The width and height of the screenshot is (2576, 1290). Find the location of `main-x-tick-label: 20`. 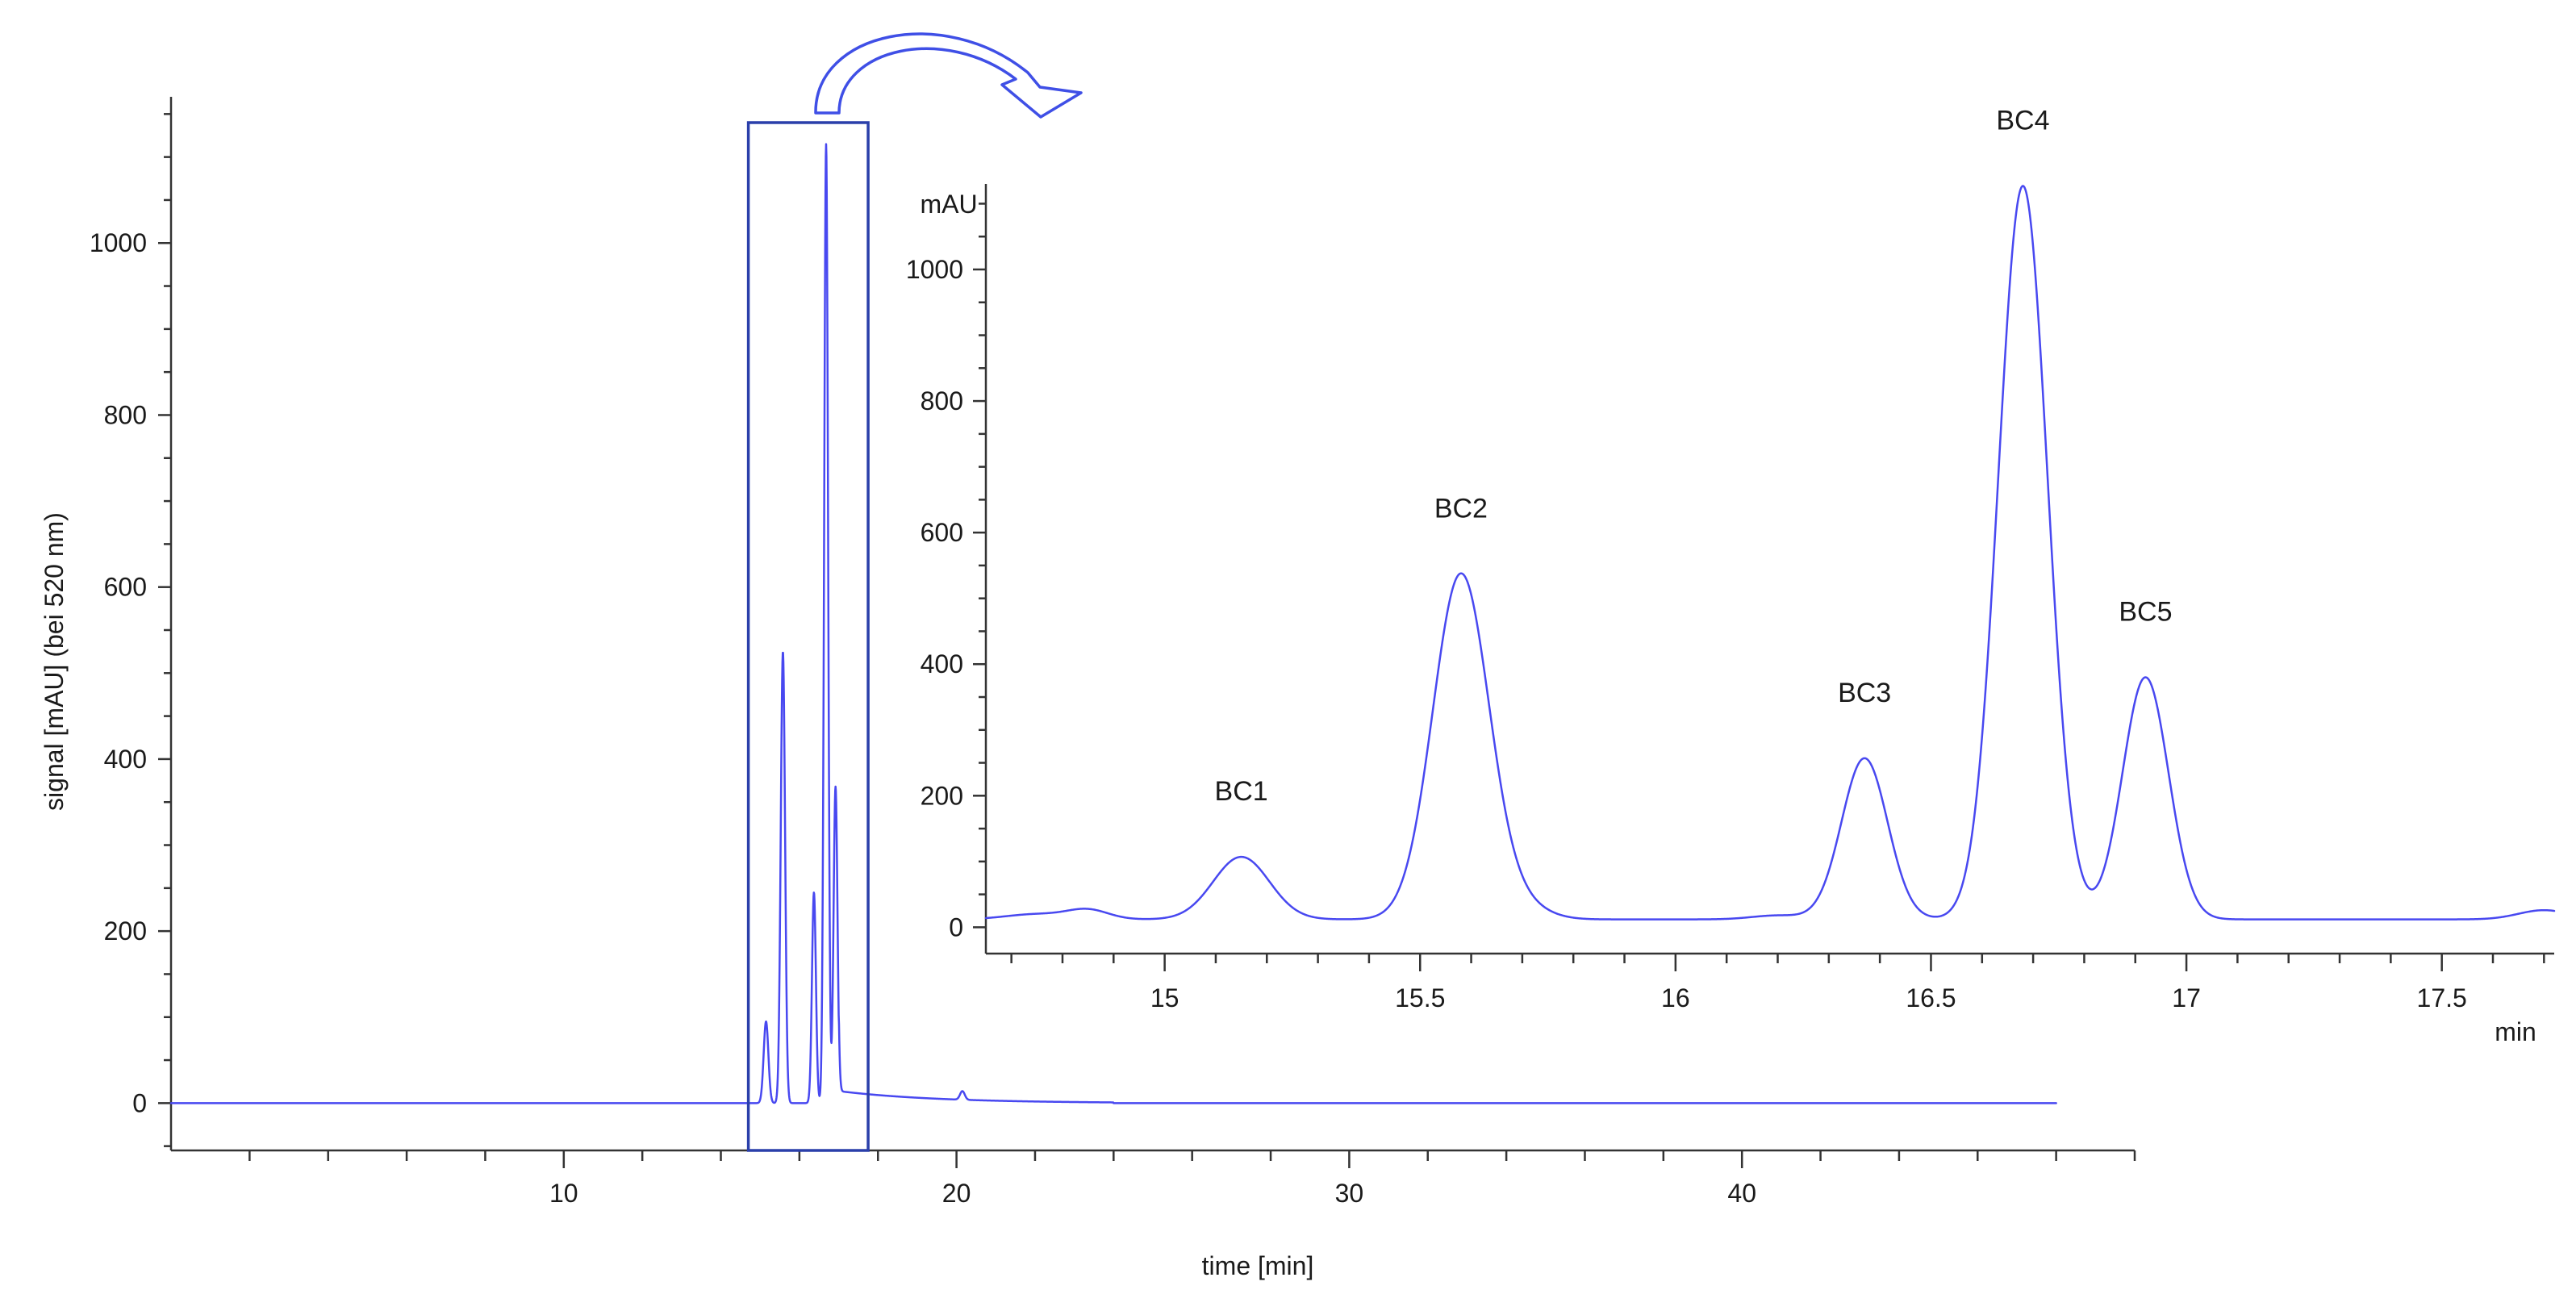

main-x-tick-label: 20 is located at coordinates (956, 1193).